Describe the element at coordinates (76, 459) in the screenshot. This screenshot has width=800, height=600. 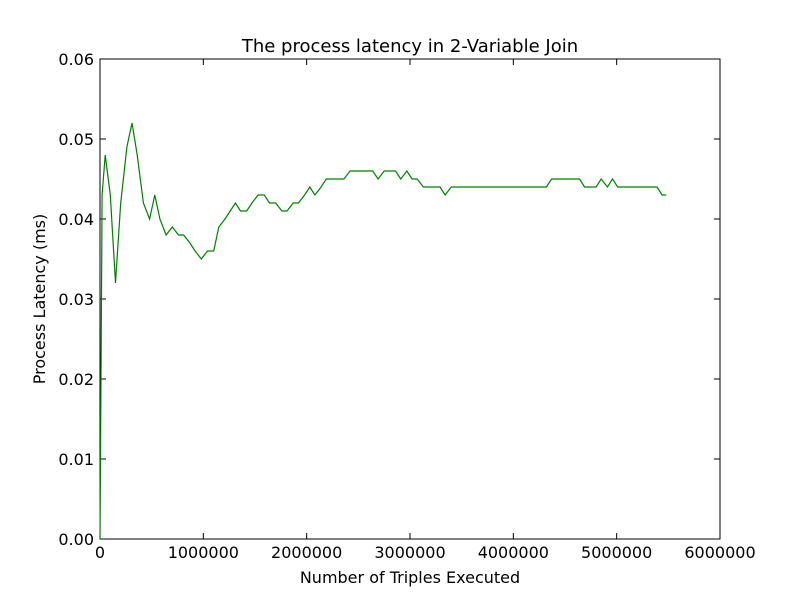
I see `y-tick-label: 0.01` at that location.